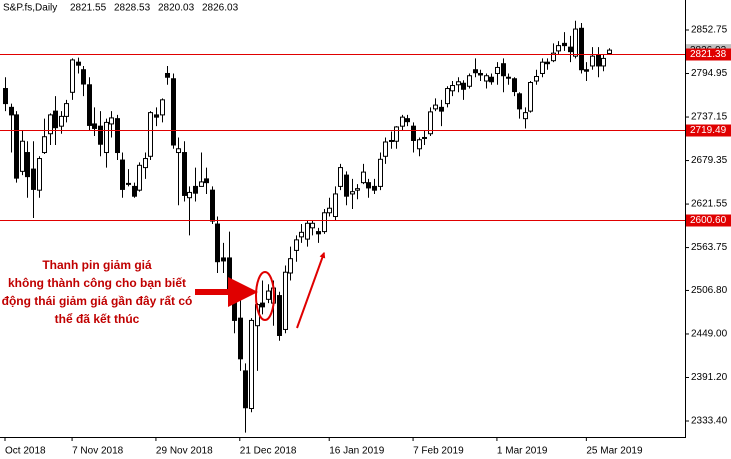 The image size is (731, 459). What do you see at coordinates (522, 451) in the screenshot?
I see `x-tick-label: 1 Mar 2019` at bounding box center [522, 451].